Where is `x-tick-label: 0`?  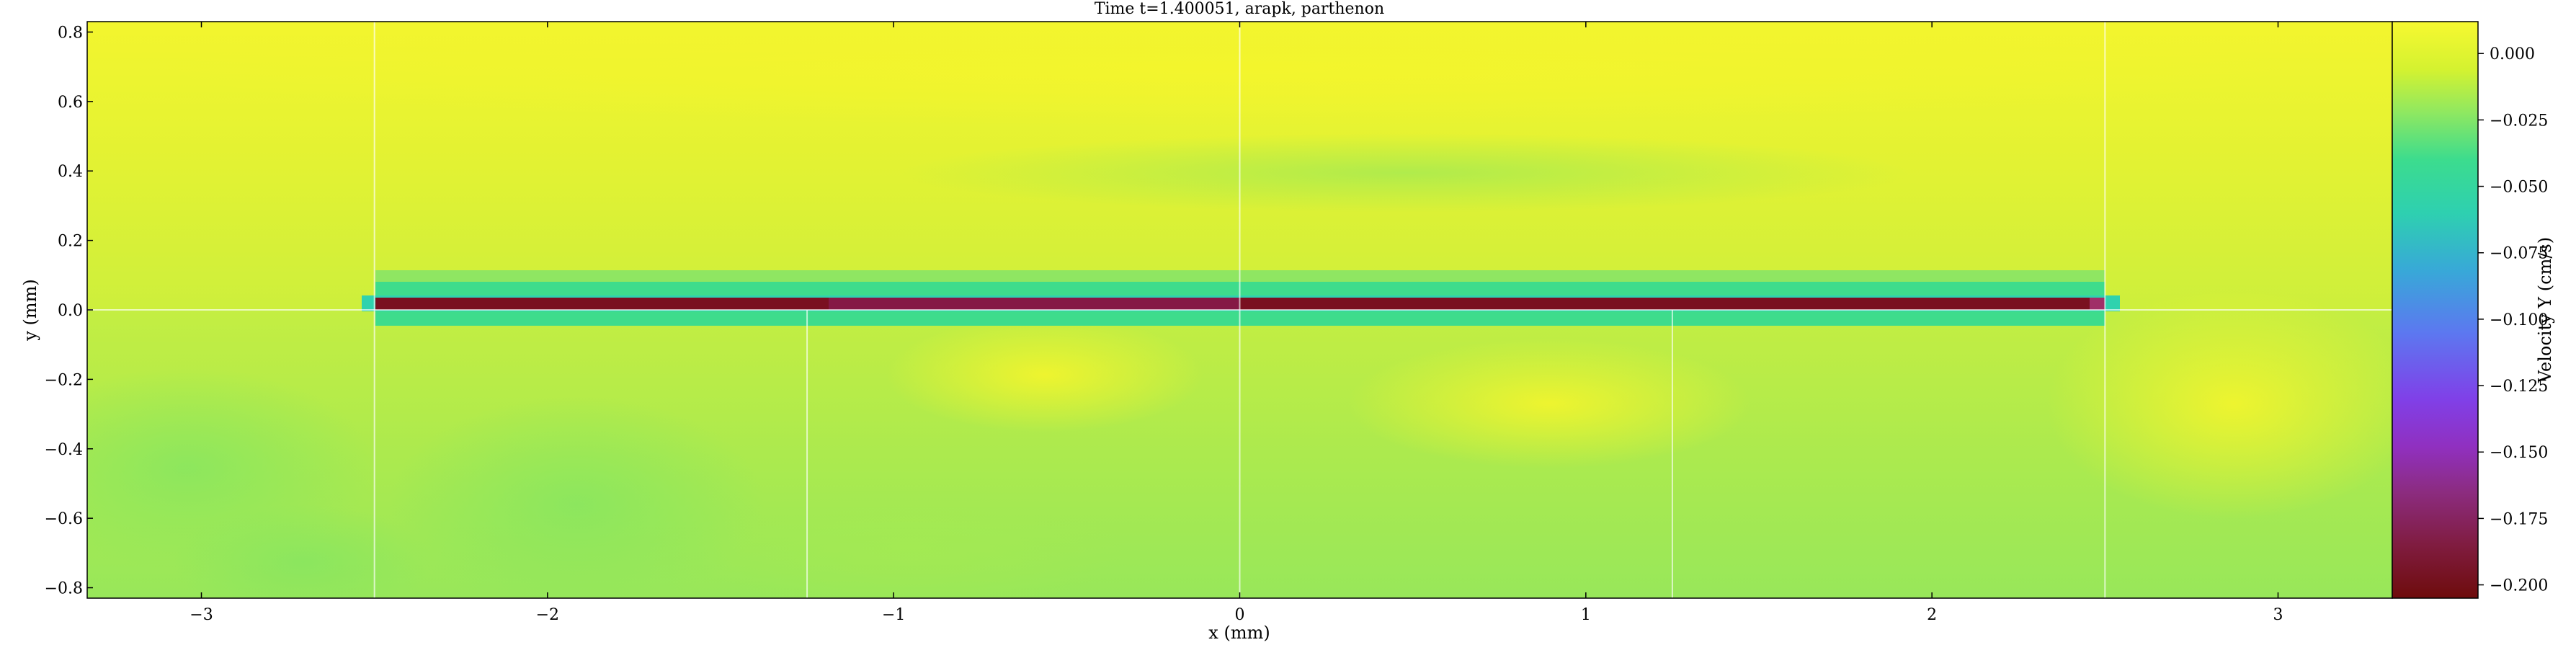
x-tick-label: 0 is located at coordinates (1240, 615).